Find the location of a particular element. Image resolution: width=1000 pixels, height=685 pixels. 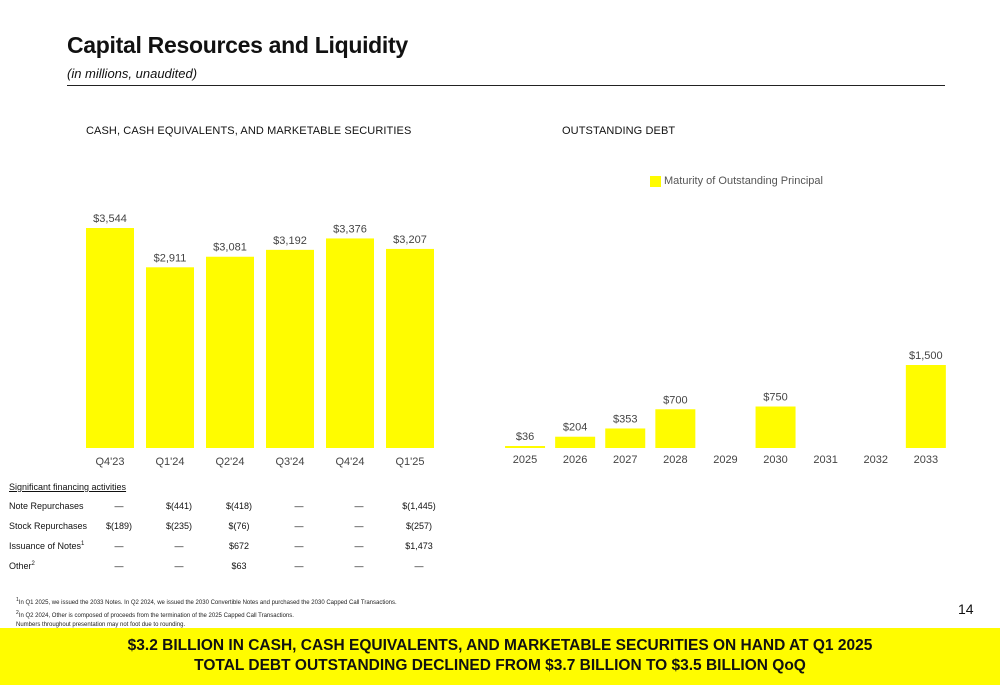

page-number: 14 is located at coordinates (966, 609).